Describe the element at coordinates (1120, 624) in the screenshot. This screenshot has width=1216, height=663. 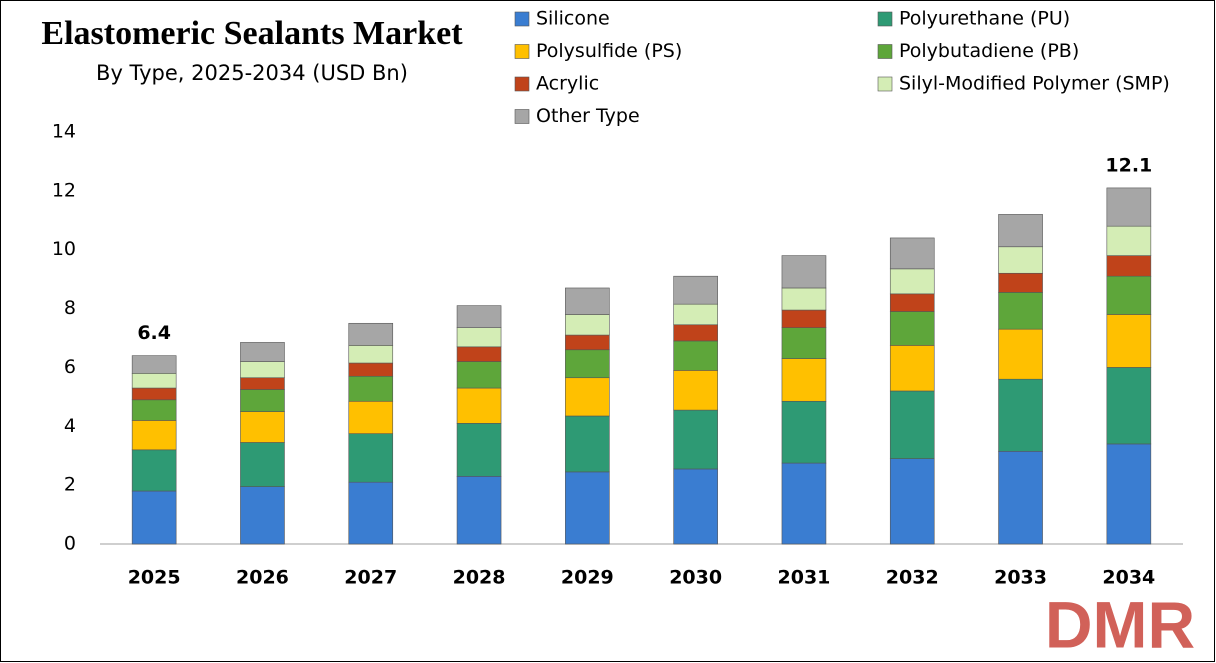
I see `watermark: DMR` at that location.